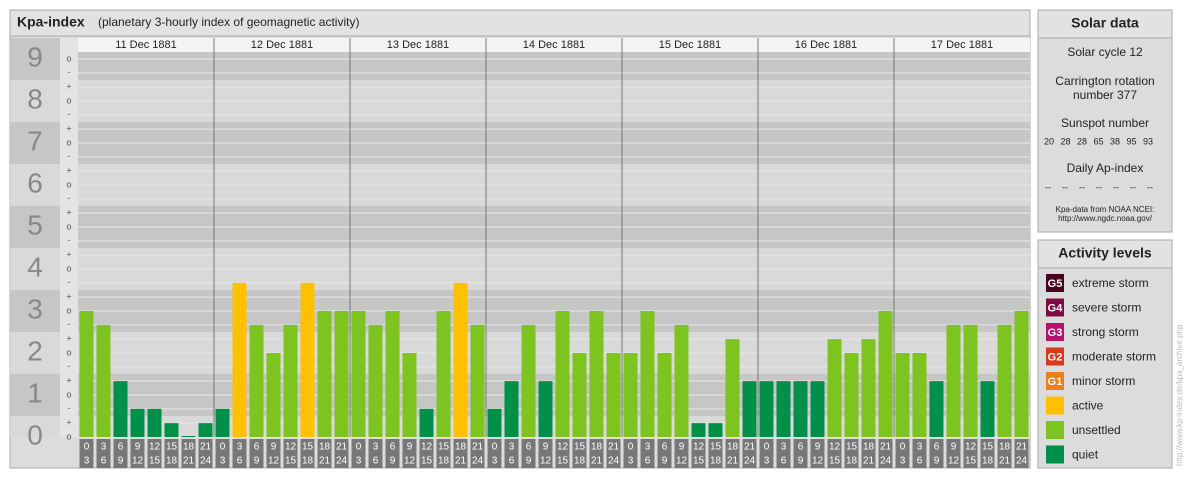  I want to click on y-tick-label: 6, so click(35, 182).